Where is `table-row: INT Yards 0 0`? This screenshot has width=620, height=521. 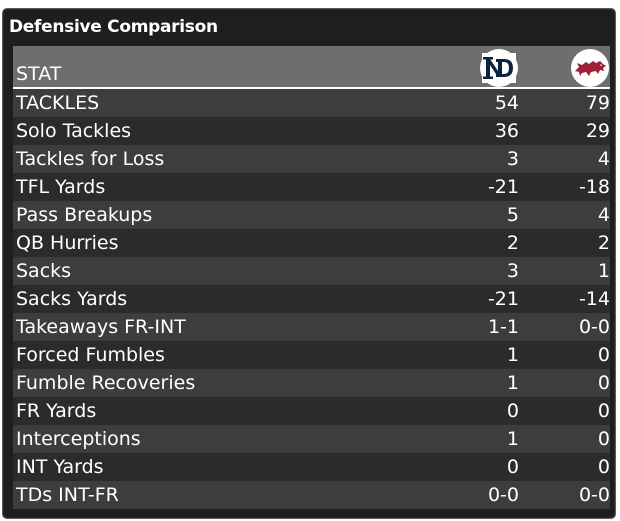
table-row: INT Yards 0 0 is located at coordinates (311, 467).